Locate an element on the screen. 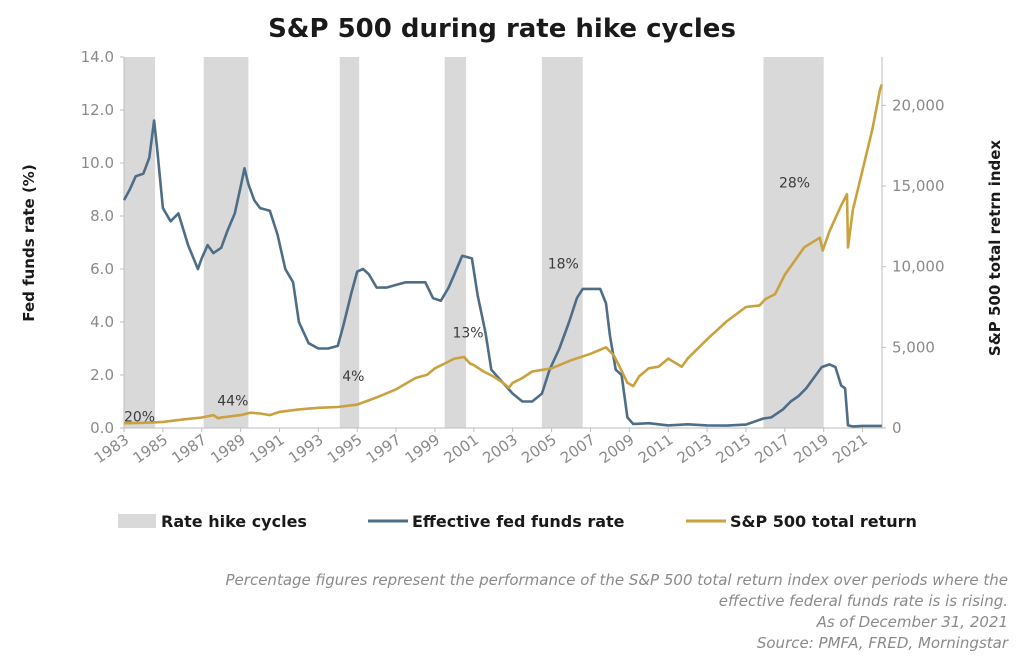  legend-label-fed-rate: Effective fed funds rate is located at coordinates (518, 521).